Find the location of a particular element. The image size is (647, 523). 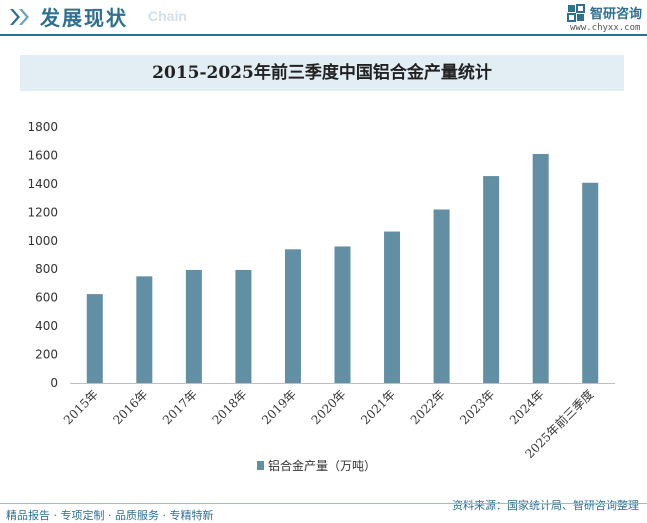

x-tick-label: 2019年 is located at coordinates (279, 407).